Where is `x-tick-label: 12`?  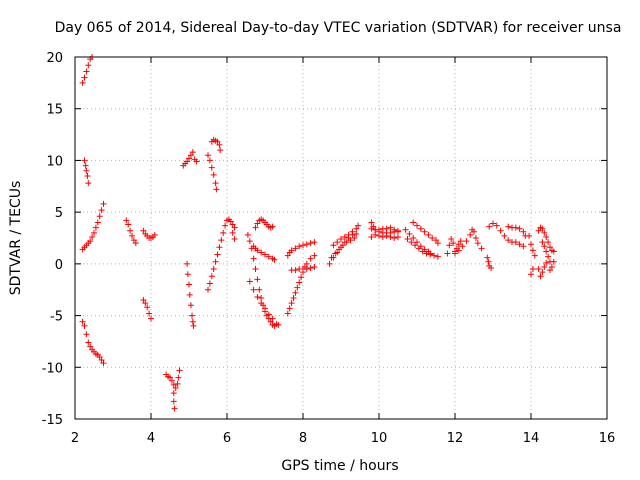
x-tick-label: 12 is located at coordinates (455, 438).